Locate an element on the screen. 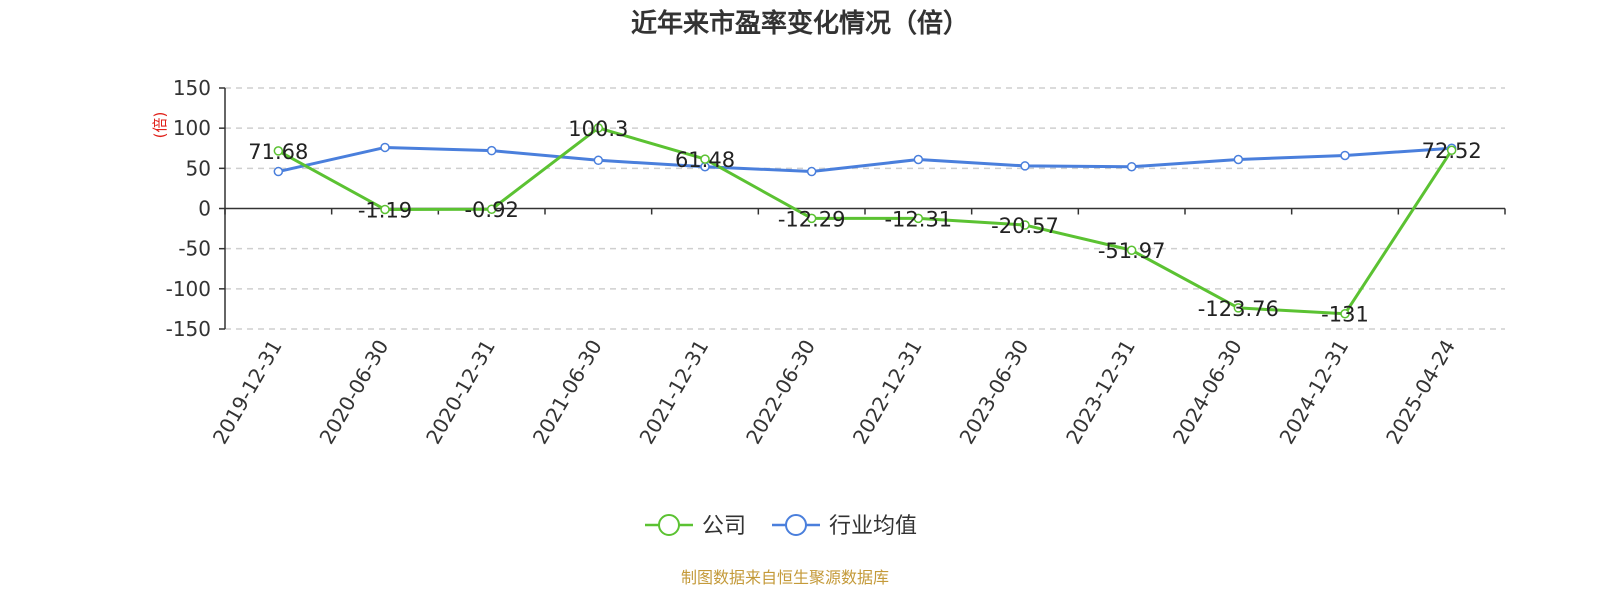 The width and height of the screenshot is (1600, 600). y-tick-label: -50 is located at coordinates (194, 249).